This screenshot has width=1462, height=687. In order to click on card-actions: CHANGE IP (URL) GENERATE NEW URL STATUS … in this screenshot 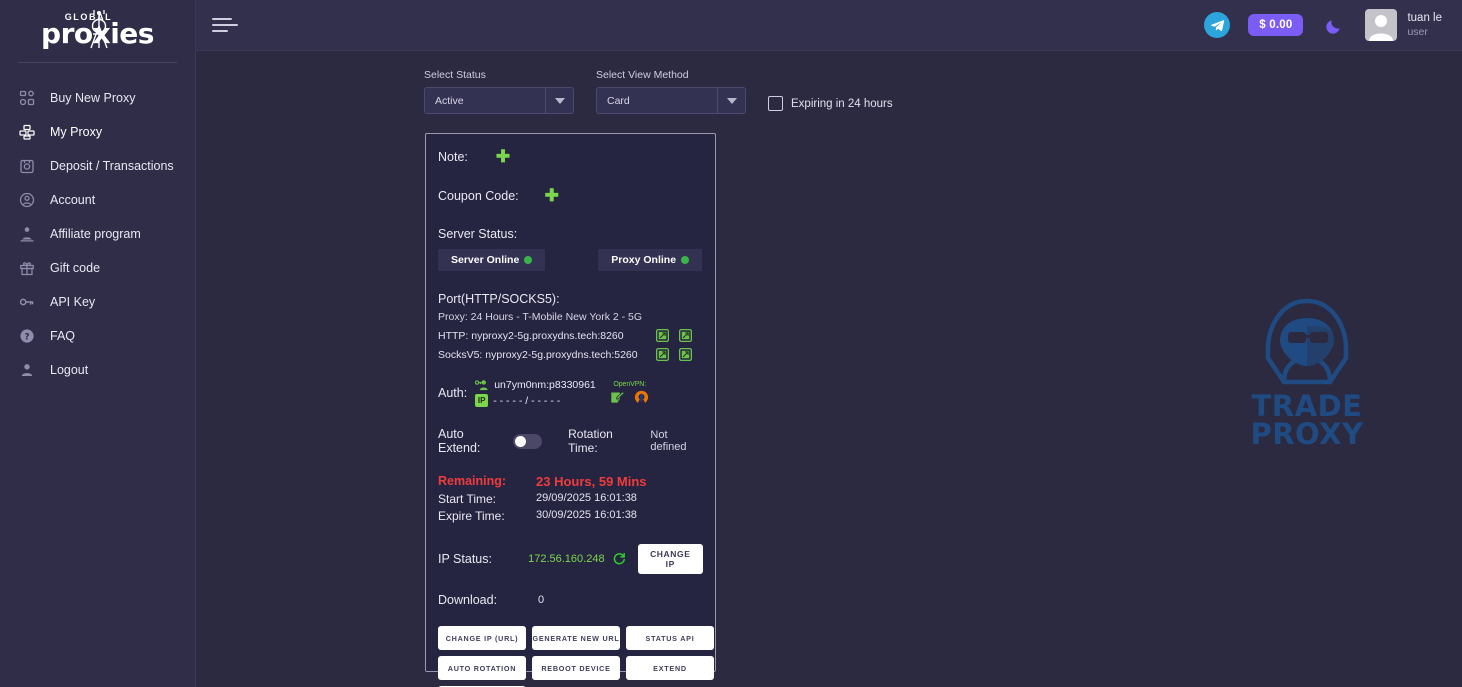, I will do `click(576, 656)`.